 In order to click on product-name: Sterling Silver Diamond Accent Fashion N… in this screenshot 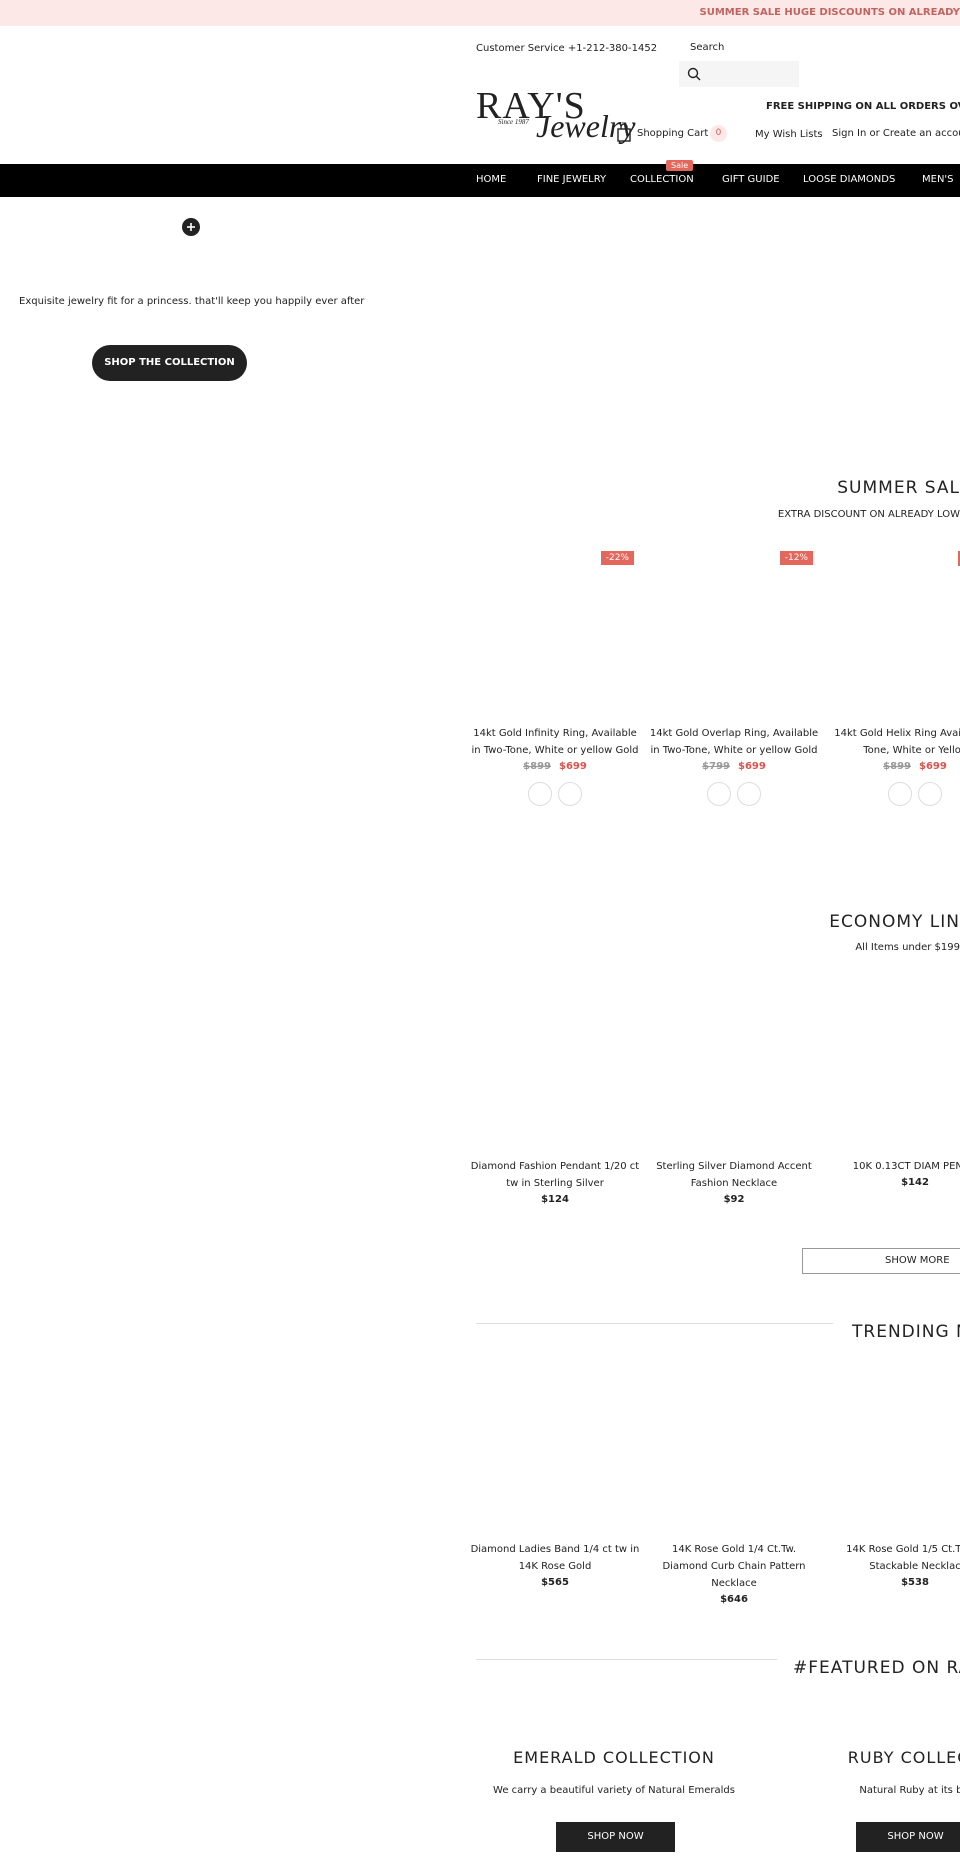, I will do `click(734, 1175)`.